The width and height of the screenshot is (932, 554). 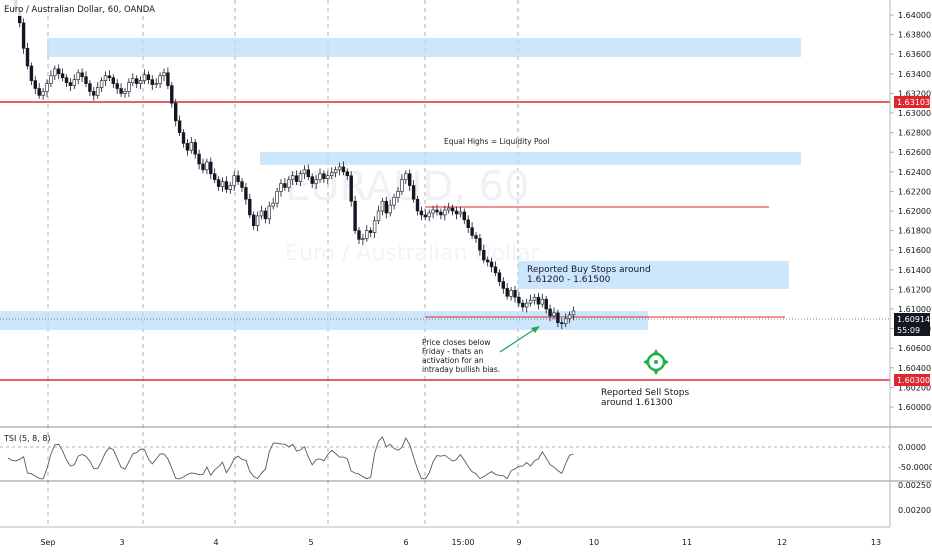 I want to click on target-marker-icon, so click(x=656, y=362).